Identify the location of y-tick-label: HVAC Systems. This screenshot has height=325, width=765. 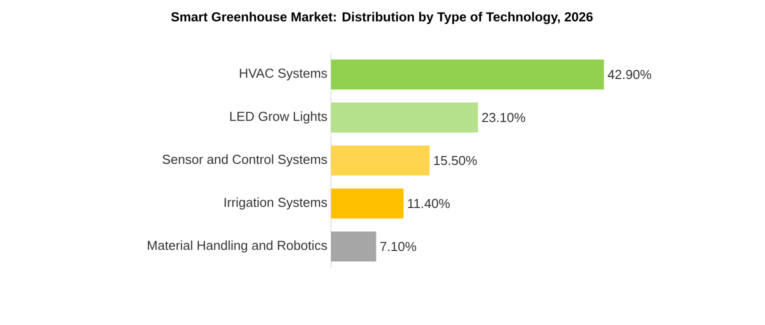
(283, 74).